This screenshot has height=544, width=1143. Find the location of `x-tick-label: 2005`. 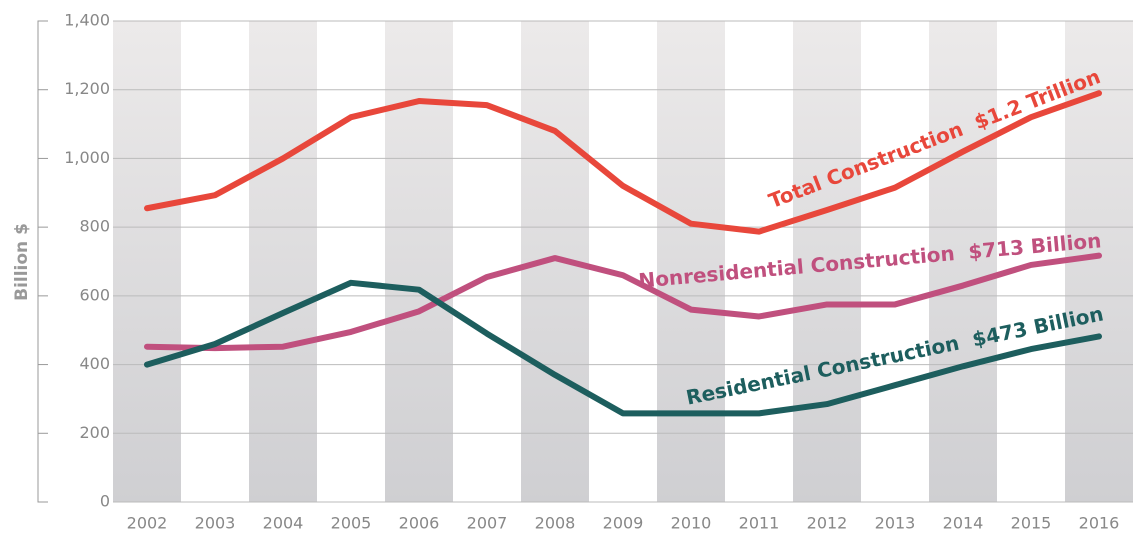

x-tick-label: 2005 is located at coordinates (351, 523).